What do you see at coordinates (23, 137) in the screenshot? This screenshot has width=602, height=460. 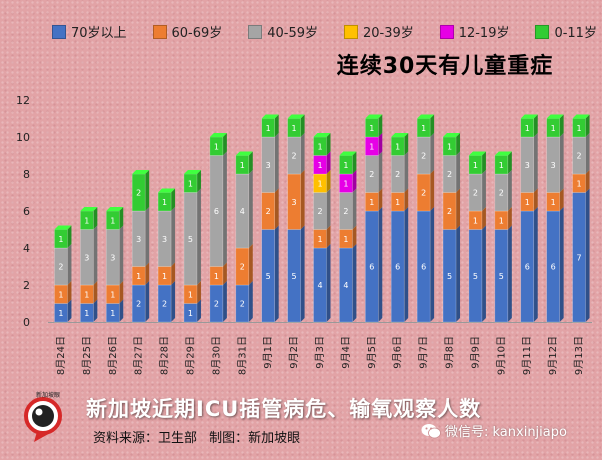 I see `y-tick-label: 10` at bounding box center [23, 137].